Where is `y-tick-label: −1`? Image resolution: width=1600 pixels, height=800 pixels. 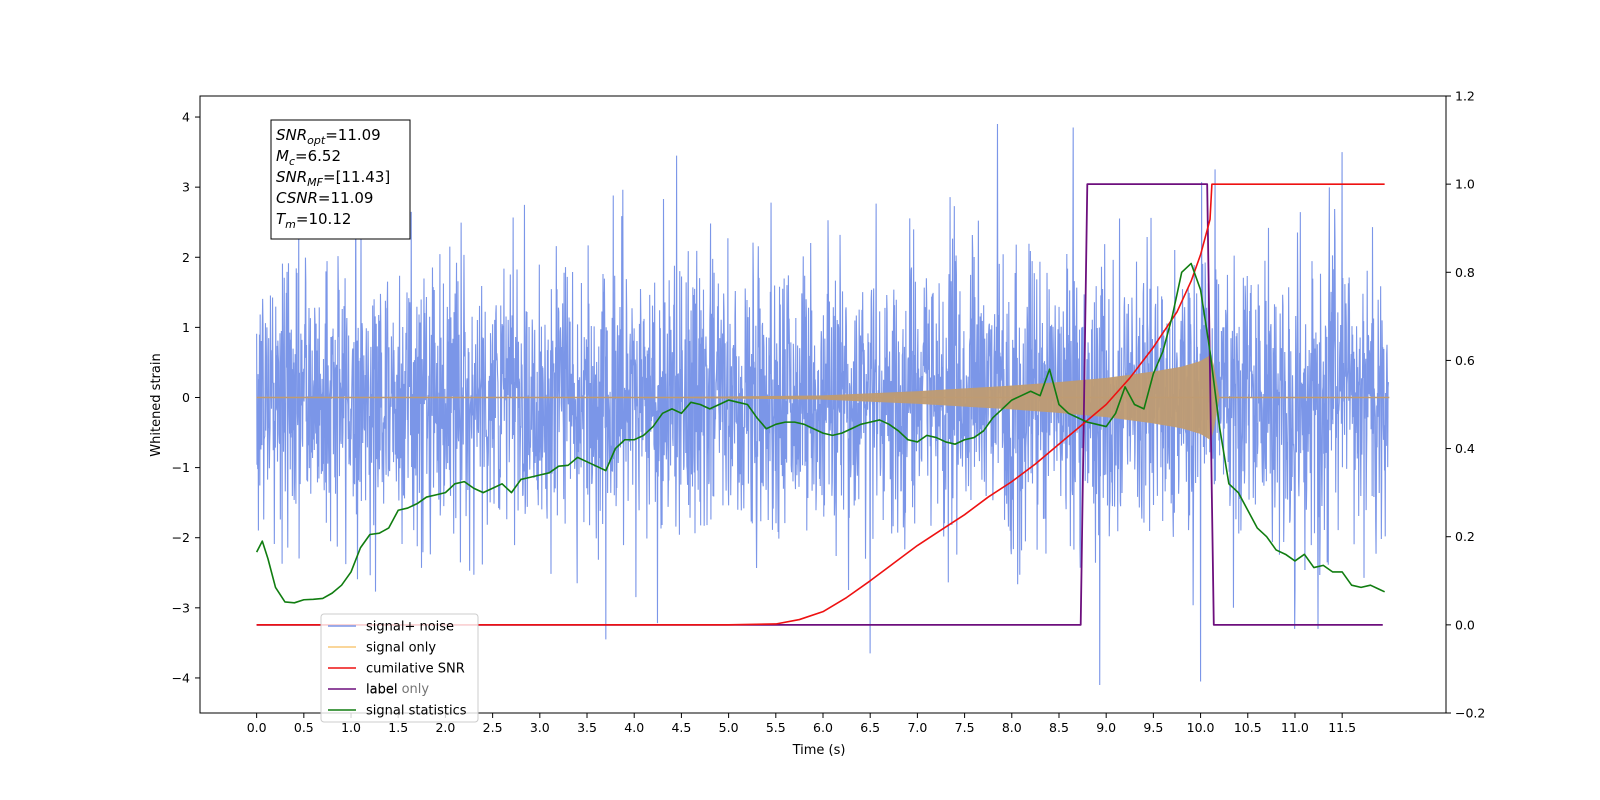
y-tick-label: −1 is located at coordinates (181, 467).